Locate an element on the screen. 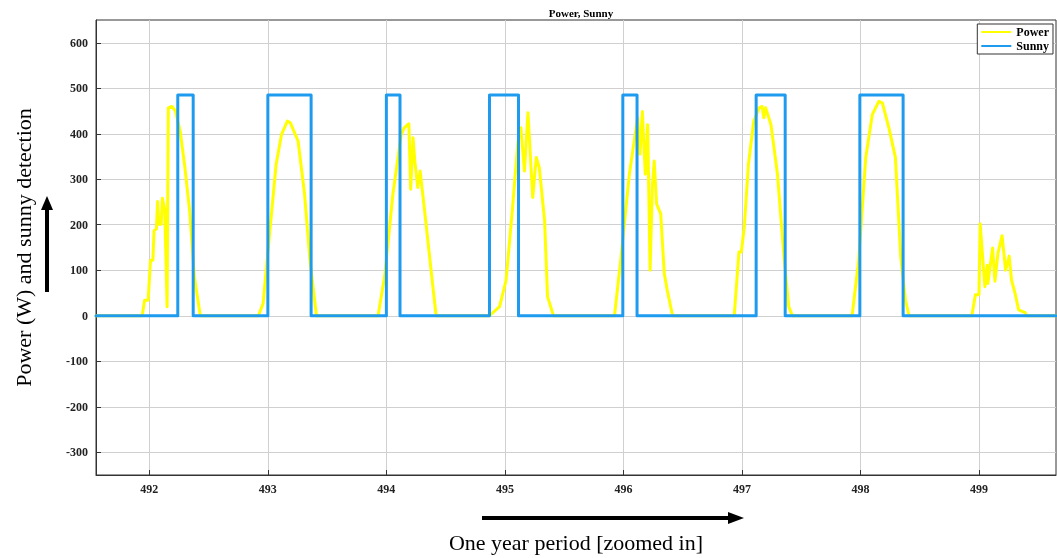 The width and height of the screenshot is (1057, 558). y-tick-label: 300 is located at coordinates (79, 179).